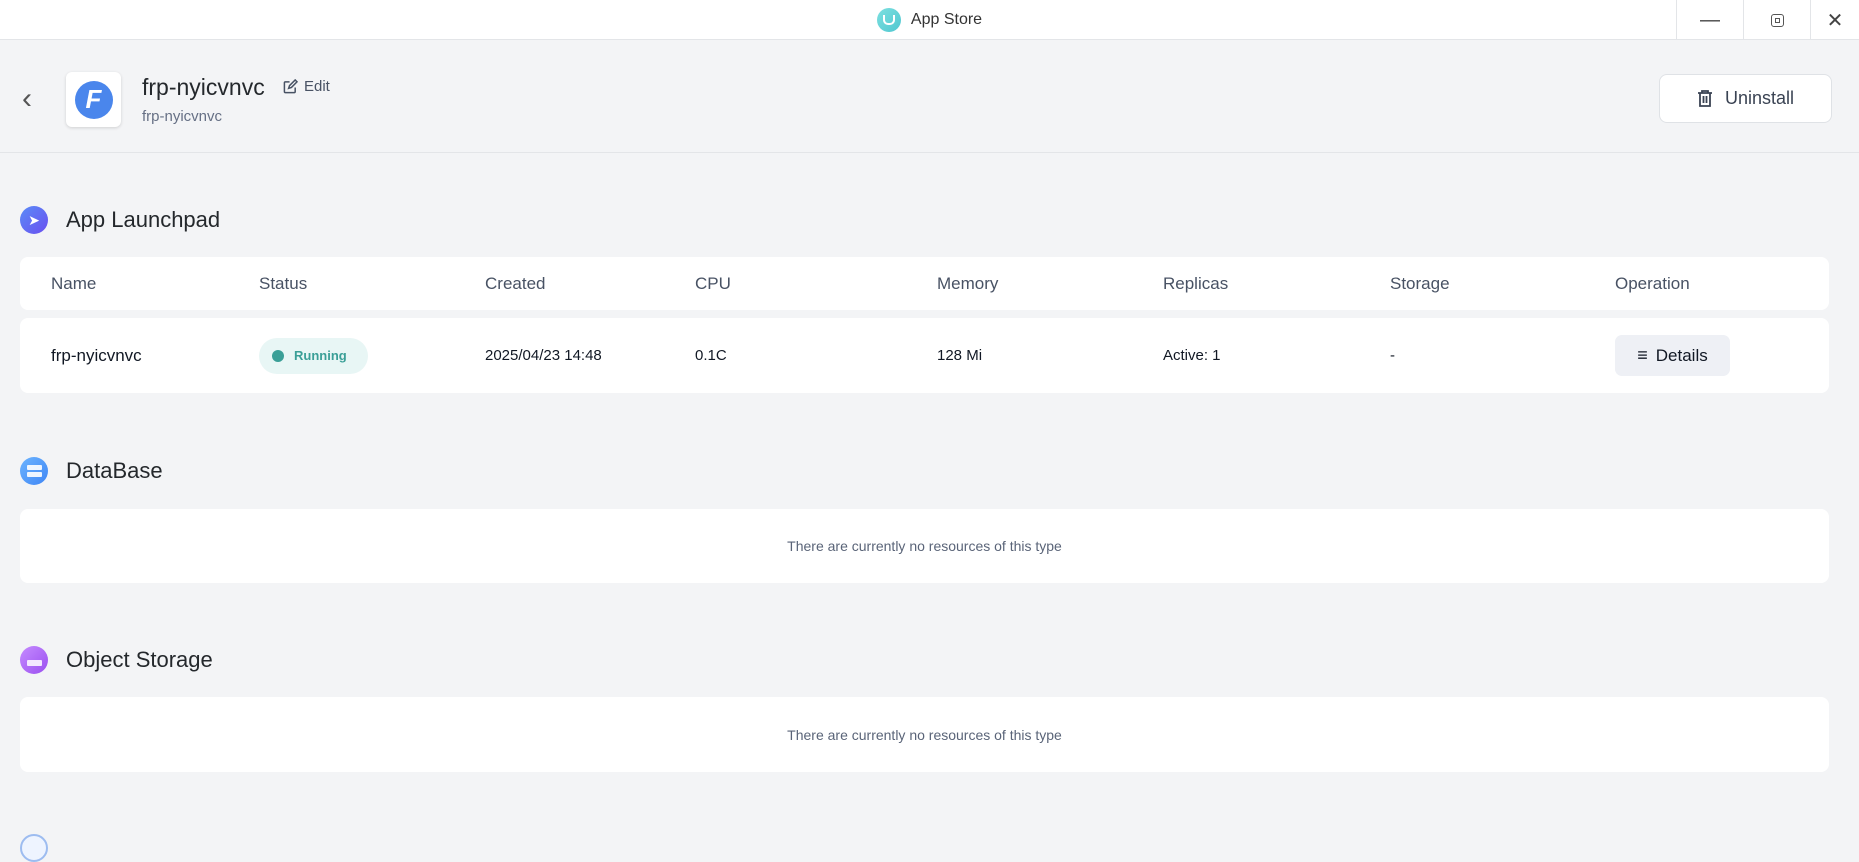 The image size is (1859, 862). Describe the element at coordinates (888, 20) in the screenshot. I see `app-store-icon` at that location.